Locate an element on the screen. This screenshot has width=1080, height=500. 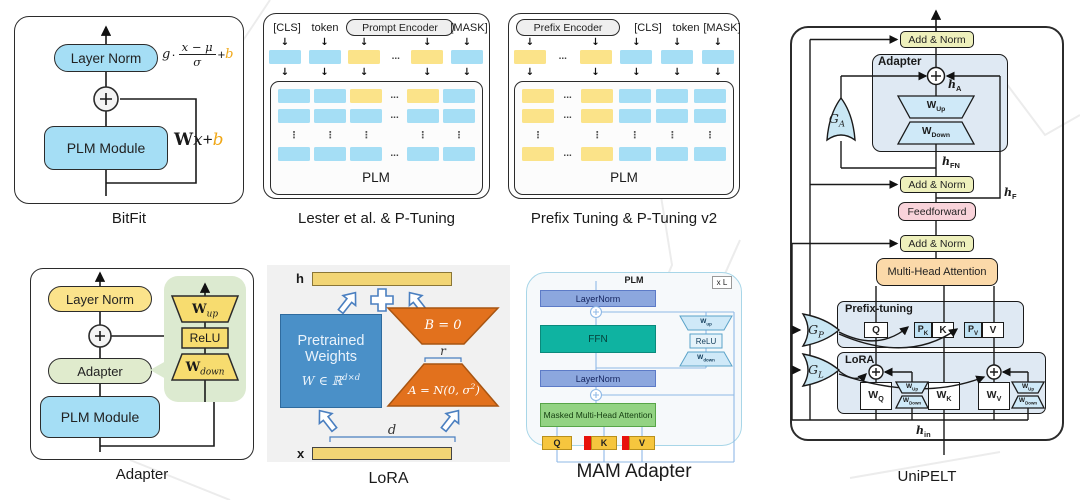
prefix-plm-dots-row: ⋮ ⋮ ⋮ ⋮ ⋮ is located at coordinates (624, 135).